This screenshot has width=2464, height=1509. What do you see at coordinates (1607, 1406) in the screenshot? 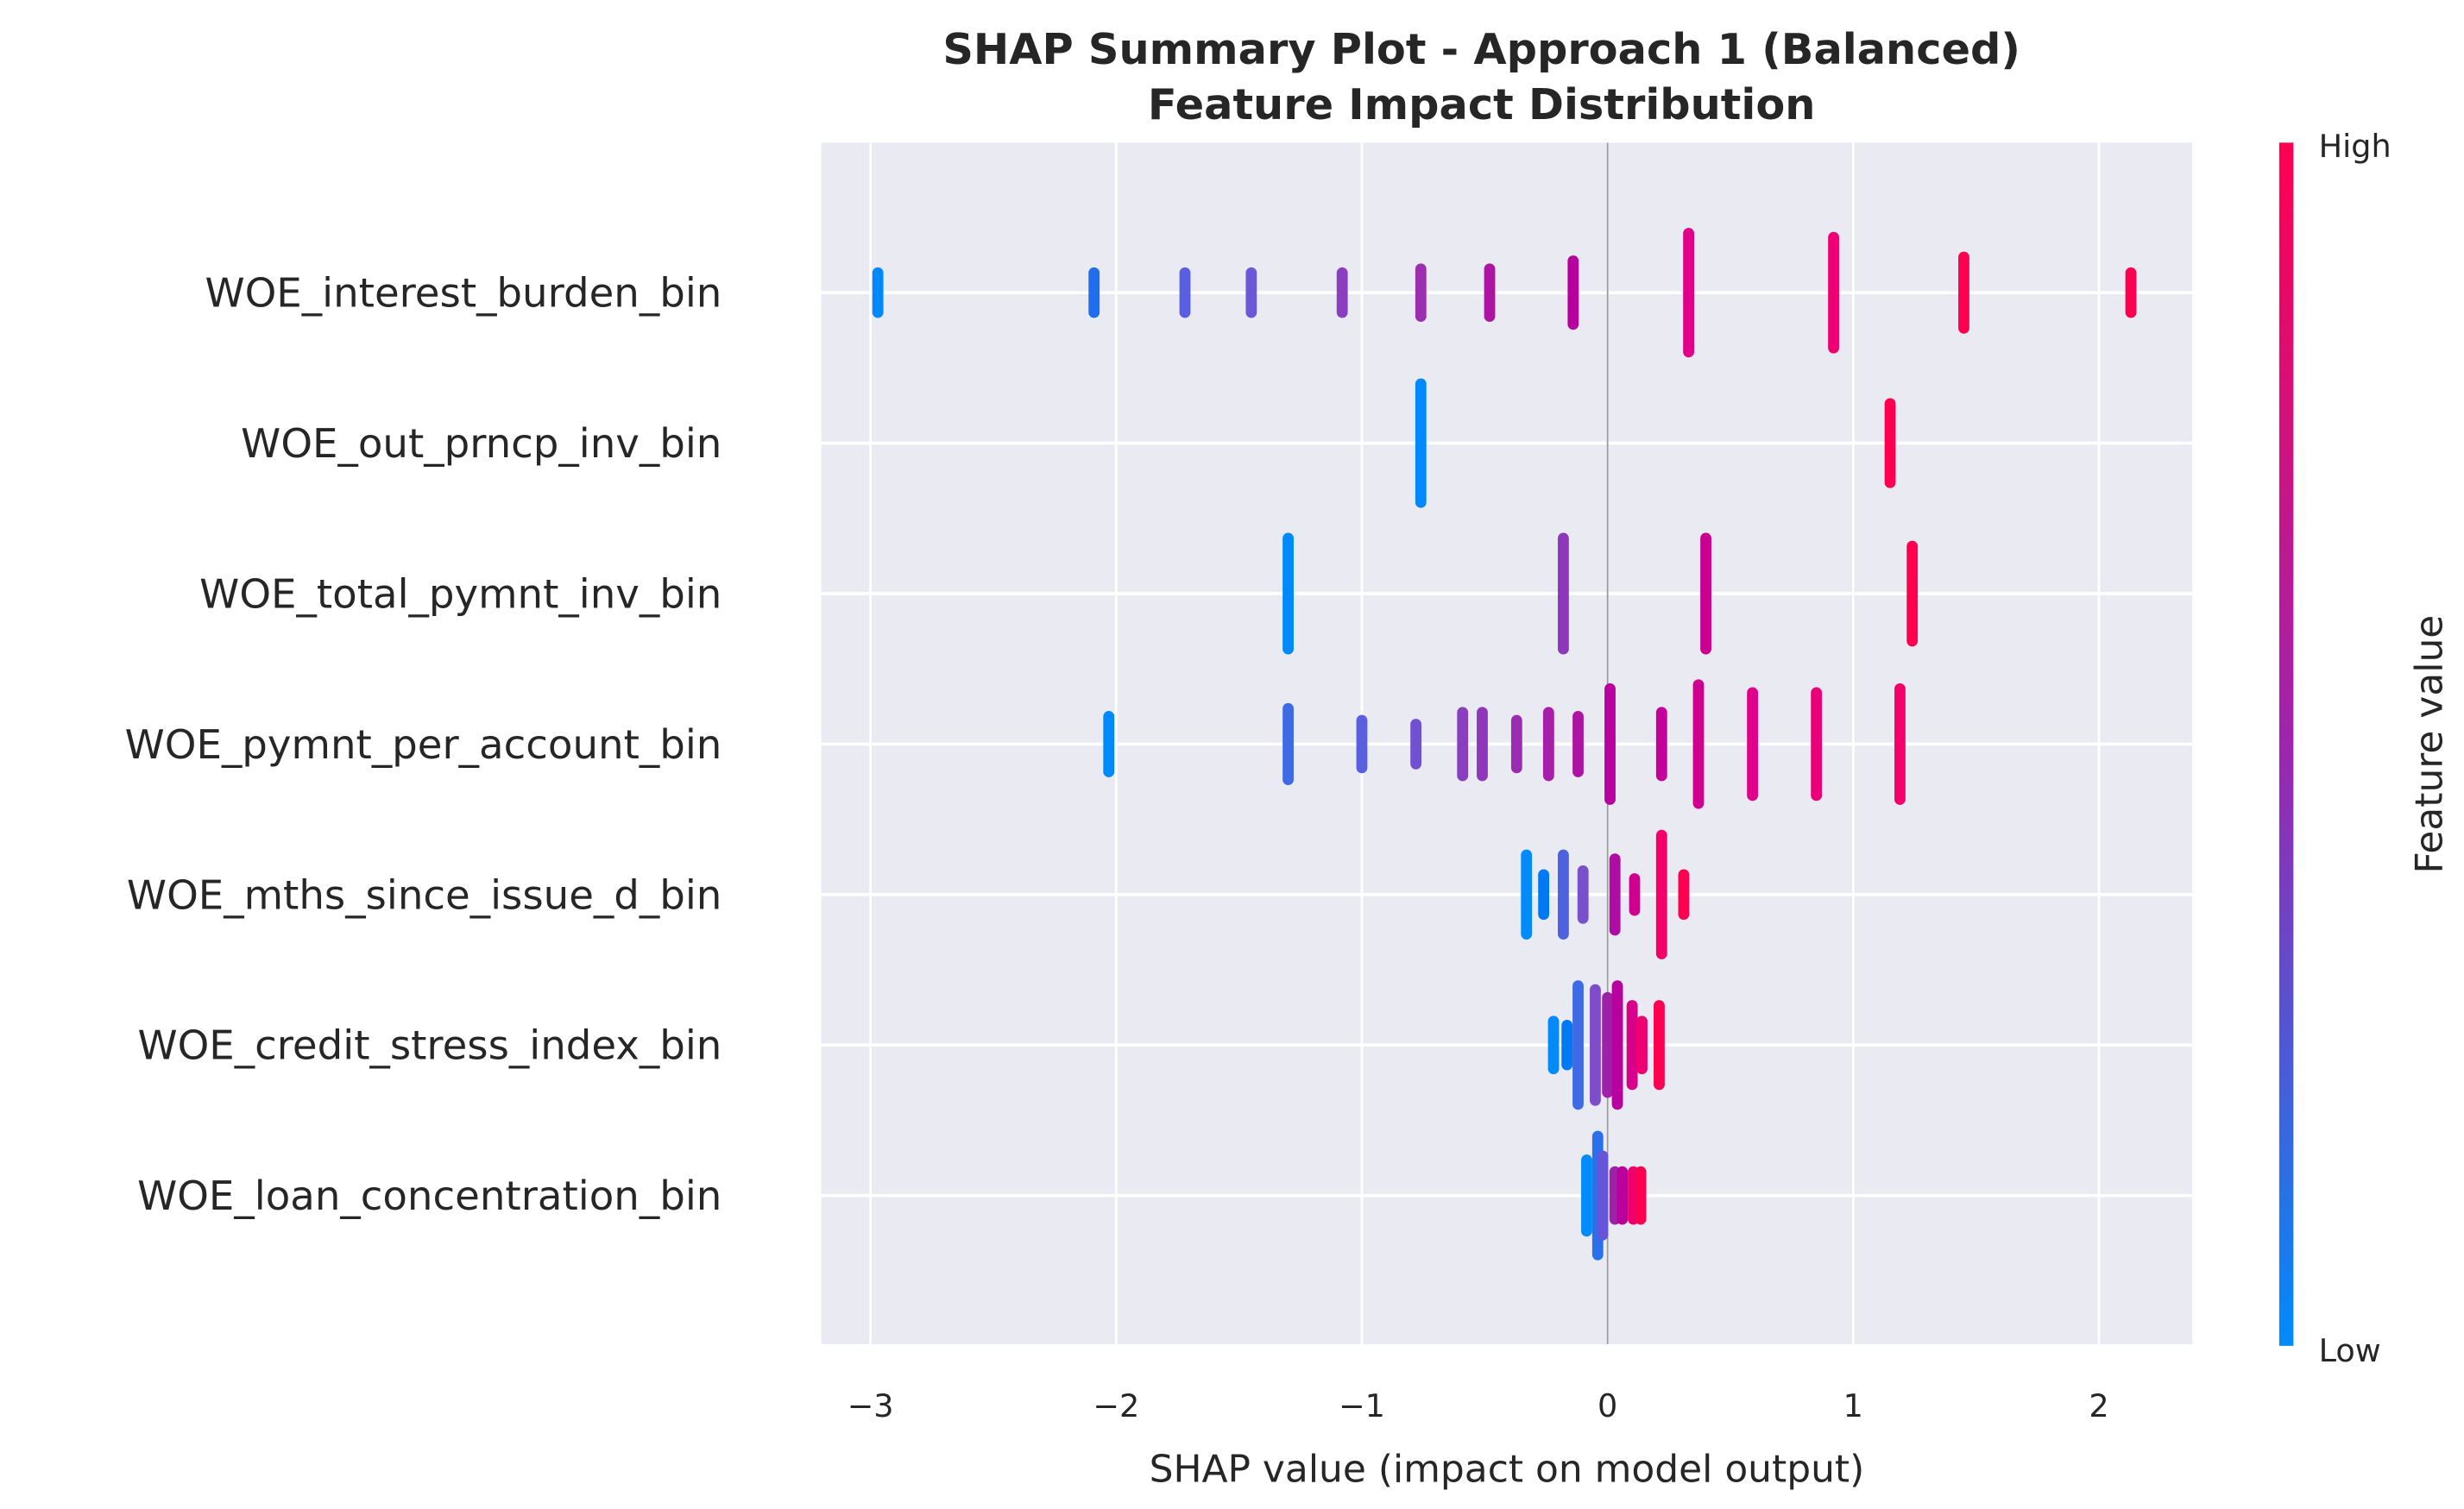
I see `x-tick-label: 0` at bounding box center [1607, 1406].